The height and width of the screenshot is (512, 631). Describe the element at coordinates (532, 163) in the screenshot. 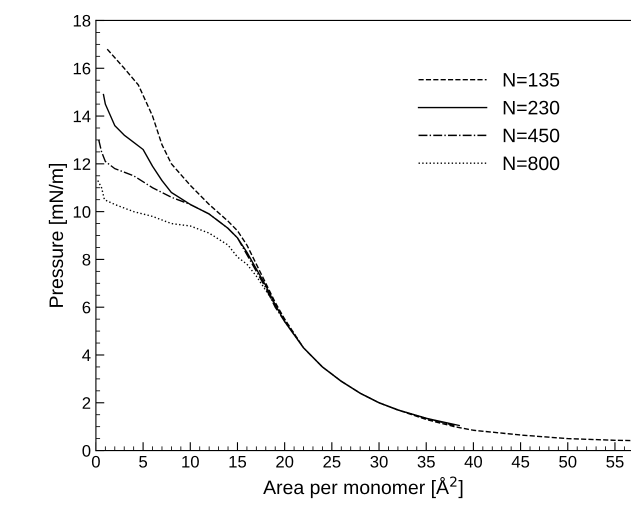

I see `legend-label: N=800` at that location.